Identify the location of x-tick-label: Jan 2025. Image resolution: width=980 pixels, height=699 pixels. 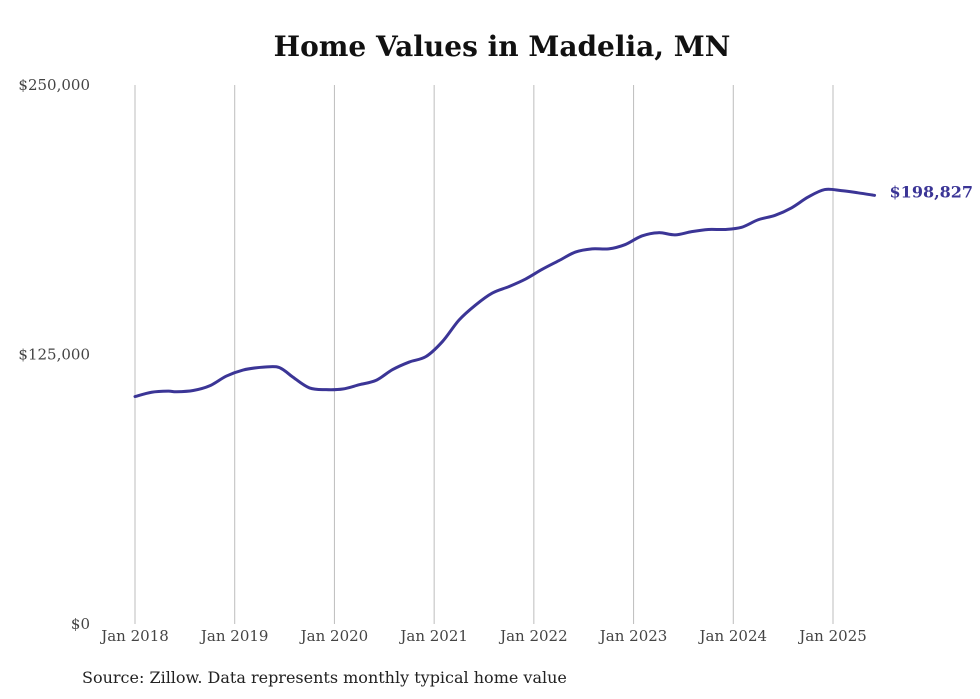
(832, 636).